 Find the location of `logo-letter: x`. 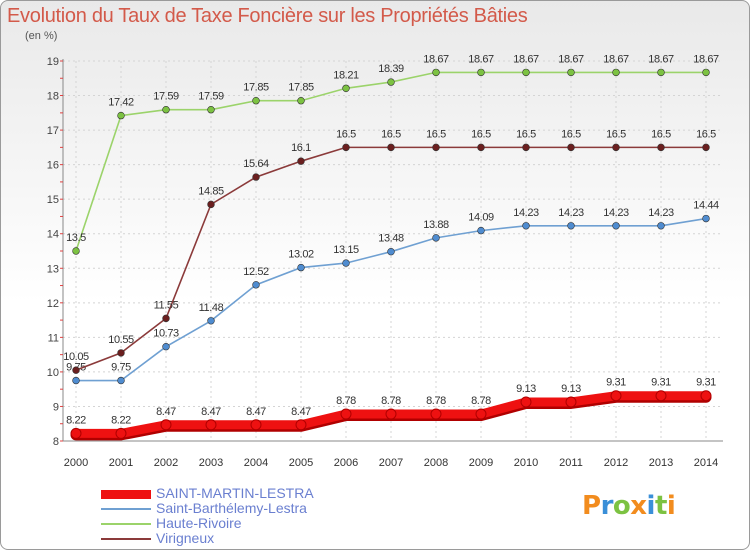

logo-letter: x is located at coordinates (638, 506).